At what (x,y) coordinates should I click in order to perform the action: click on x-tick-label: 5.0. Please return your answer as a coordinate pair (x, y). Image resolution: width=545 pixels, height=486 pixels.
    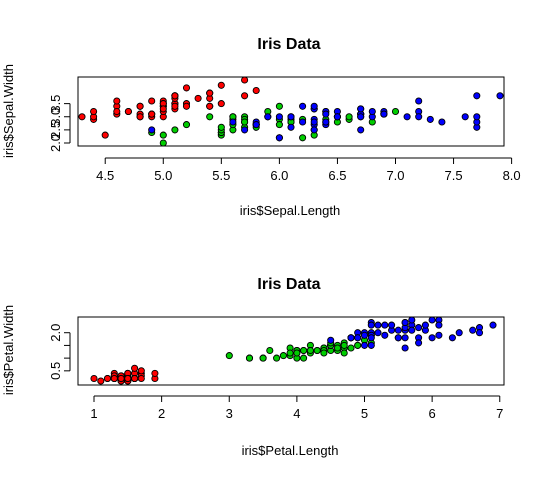
    Looking at the image, I should click on (163, 175).